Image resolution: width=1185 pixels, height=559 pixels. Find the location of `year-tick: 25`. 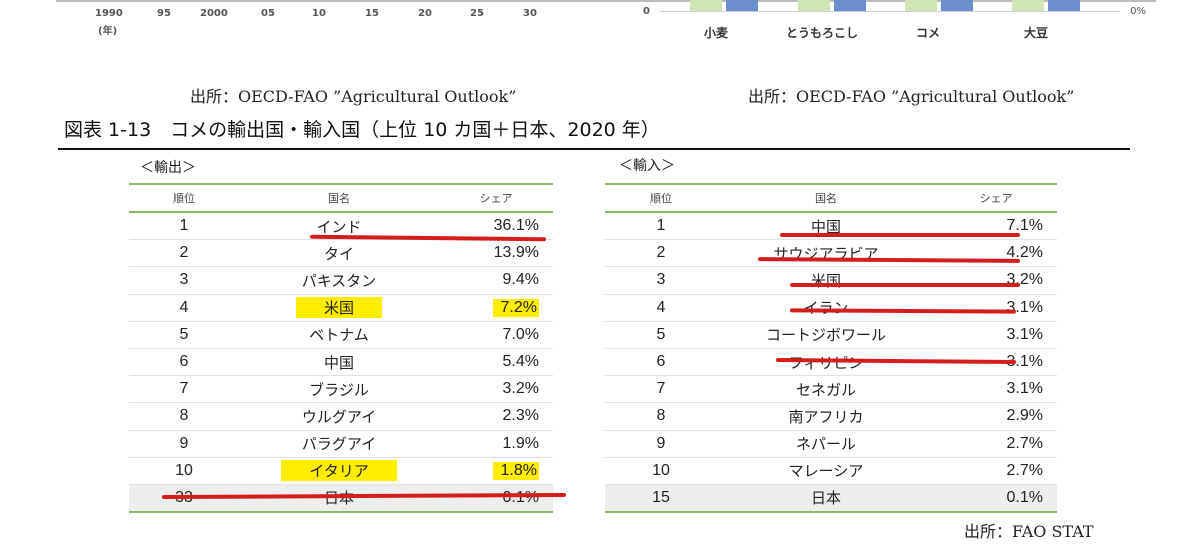

year-tick: 25 is located at coordinates (477, 13).